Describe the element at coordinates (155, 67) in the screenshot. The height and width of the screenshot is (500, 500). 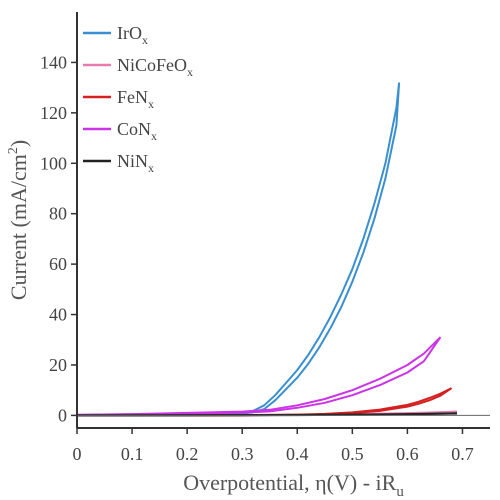
I see `legend-label-nicofeo: NiCoFeOx` at that location.